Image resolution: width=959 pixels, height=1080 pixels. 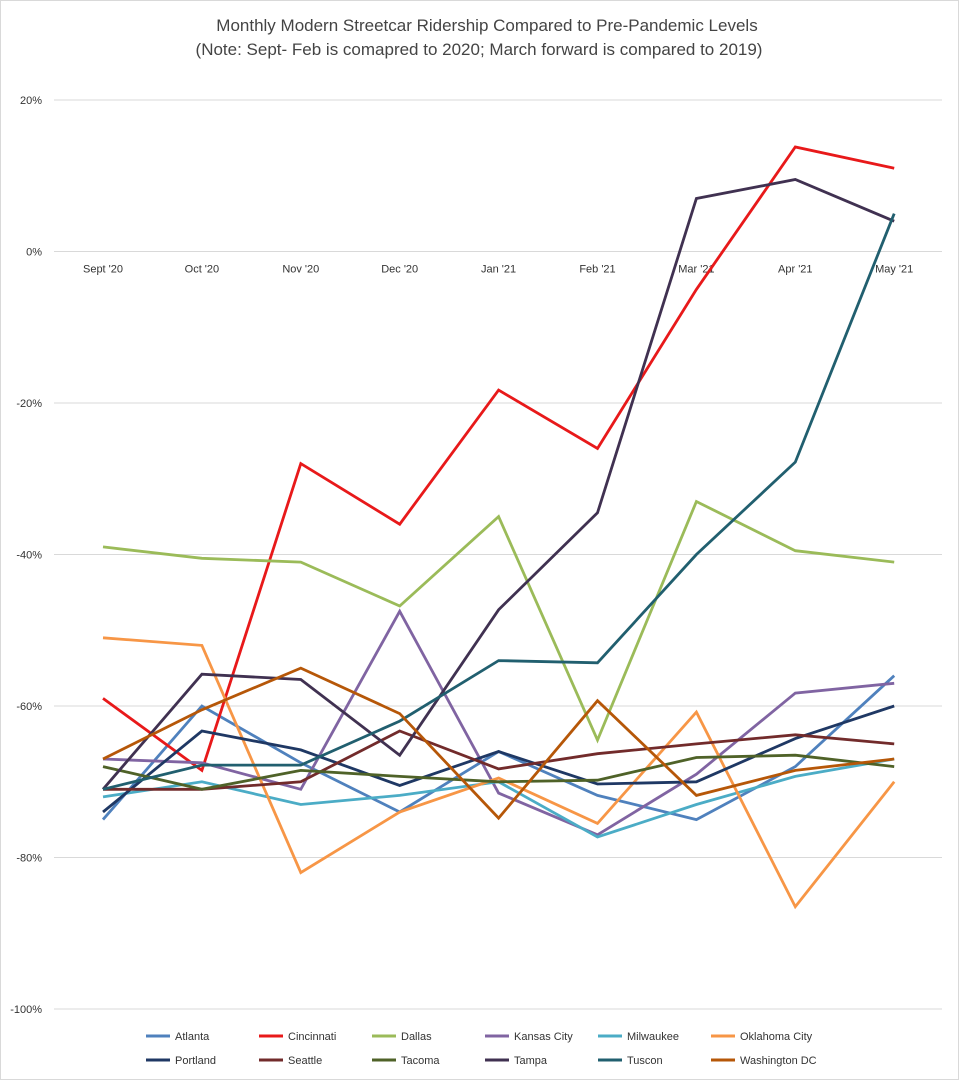 I want to click on legend-label-kansas-city: Kansas City, so click(x=543, y=1037).